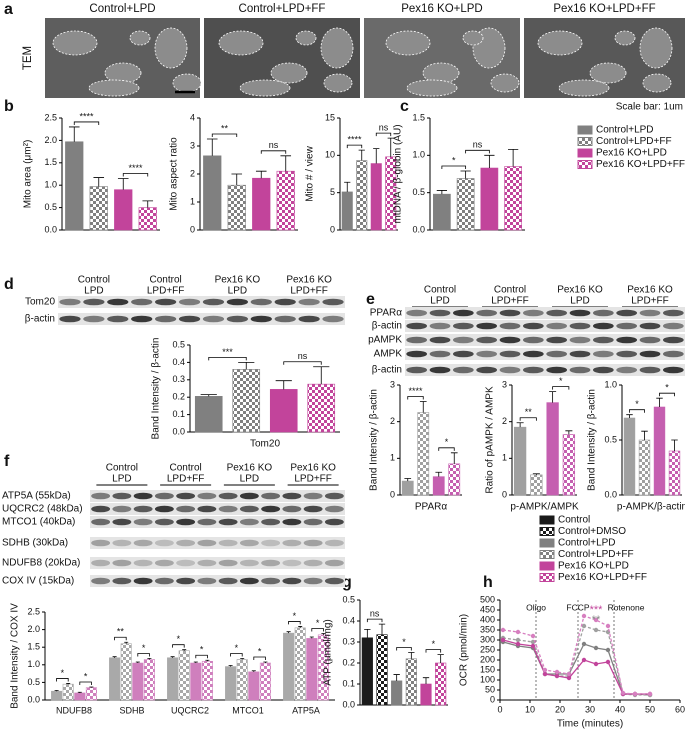 The image size is (685, 740). What do you see at coordinates (9, 284) in the screenshot?
I see `panel-letter: d` at bounding box center [9, 284].